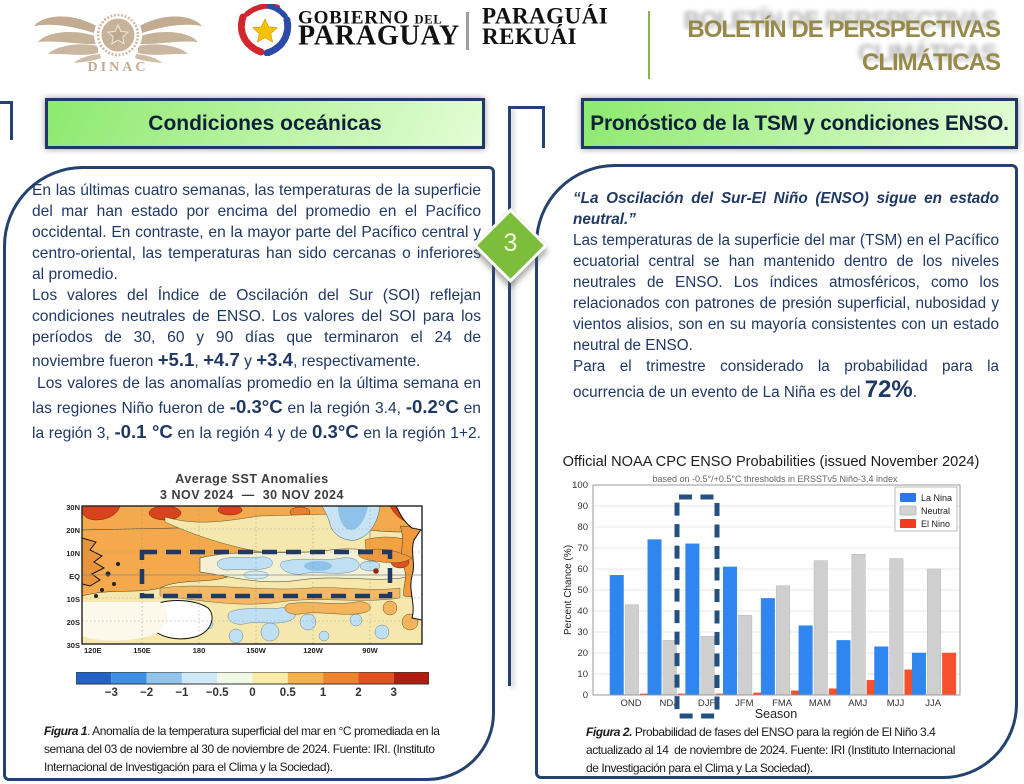  I want to click on svg-text: 40, so click(582, 611).